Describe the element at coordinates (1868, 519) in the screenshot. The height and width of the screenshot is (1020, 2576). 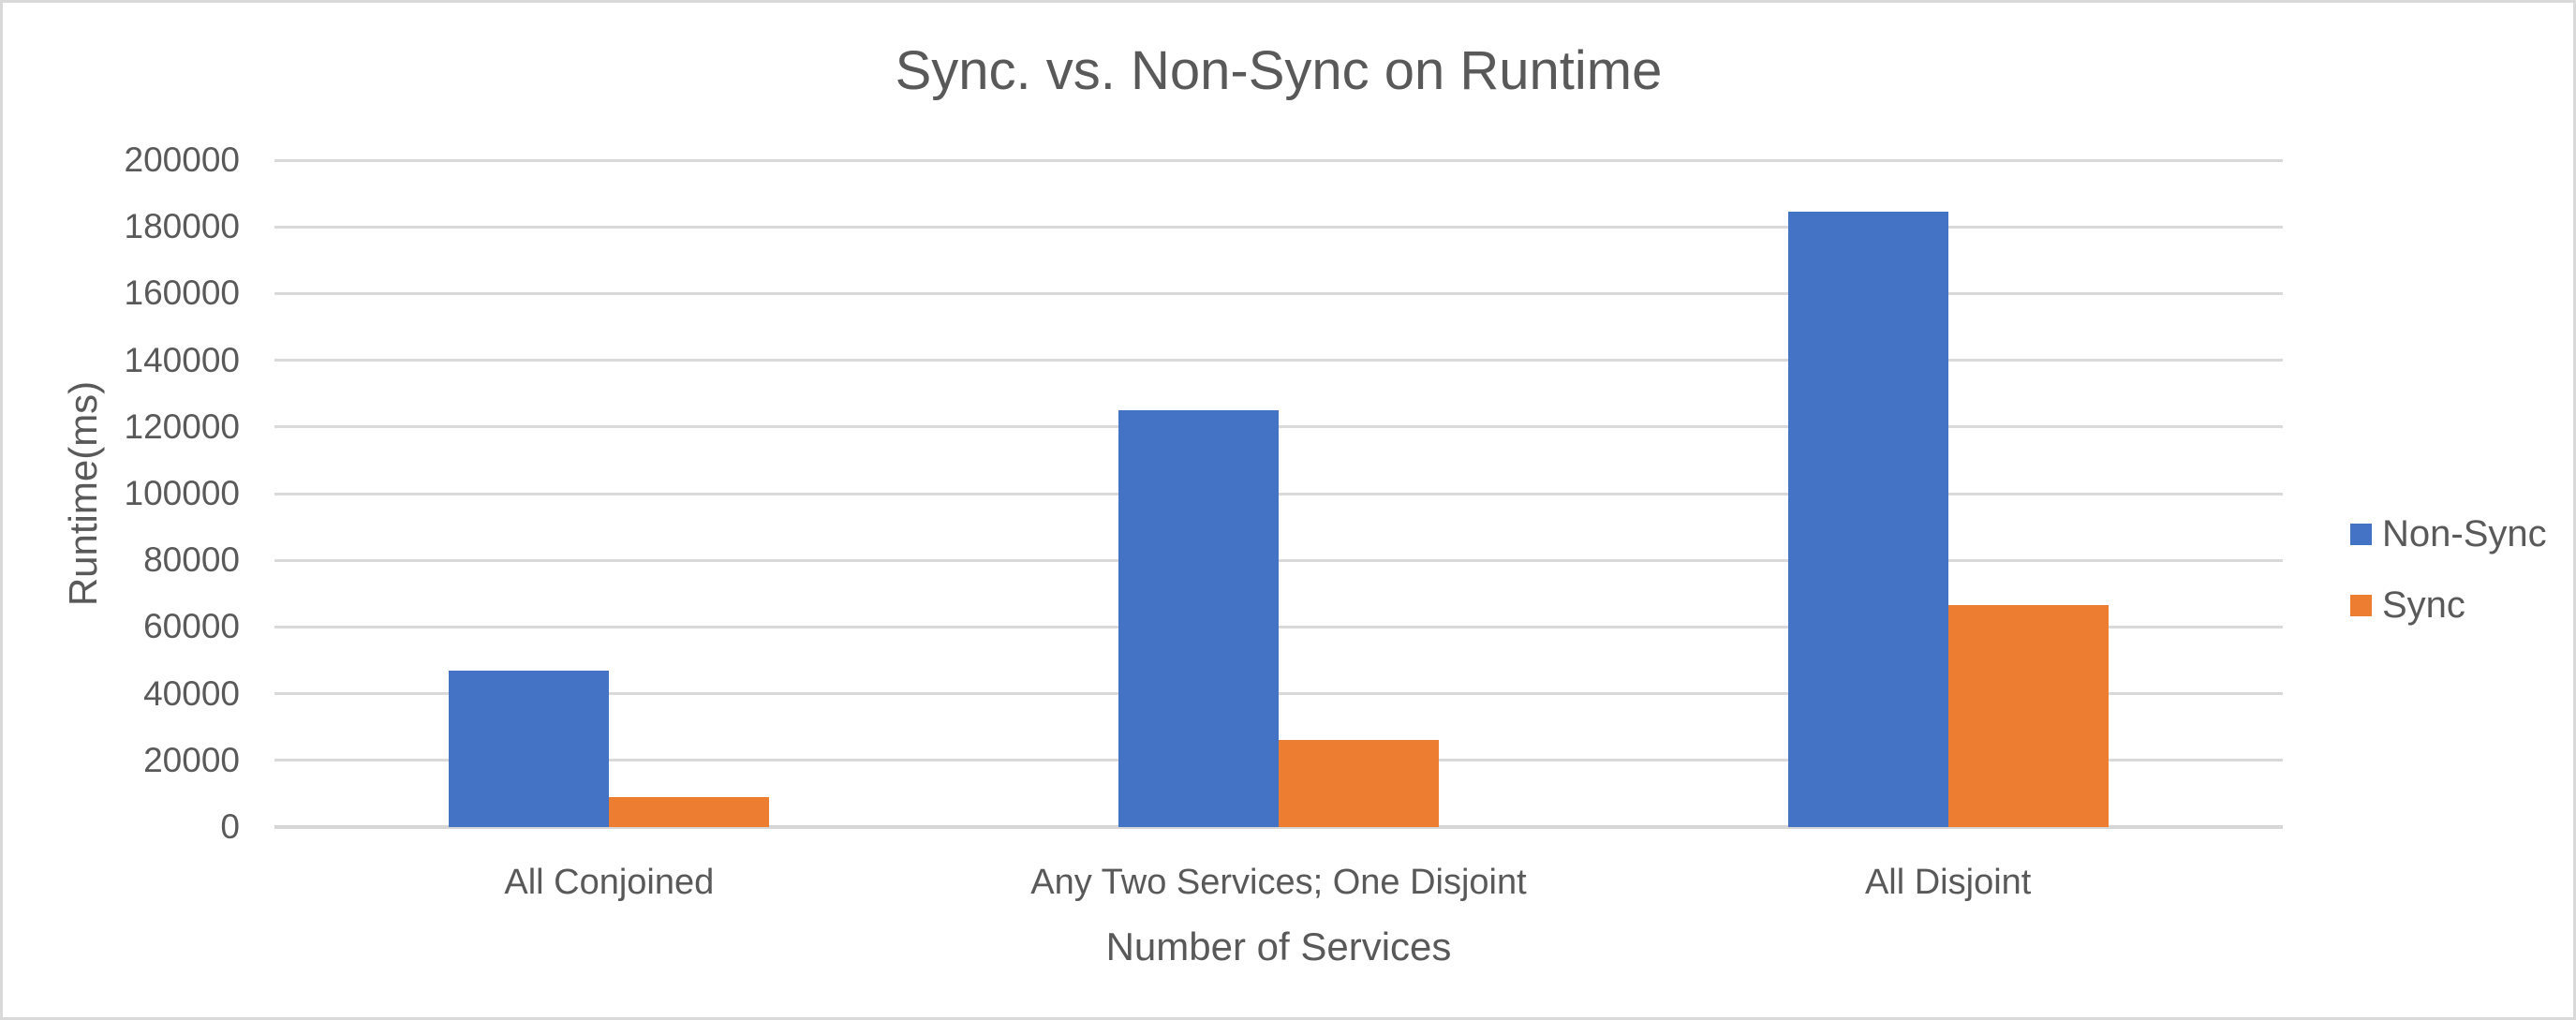
I see `bar-non-sync-all-disjoint` at that location.